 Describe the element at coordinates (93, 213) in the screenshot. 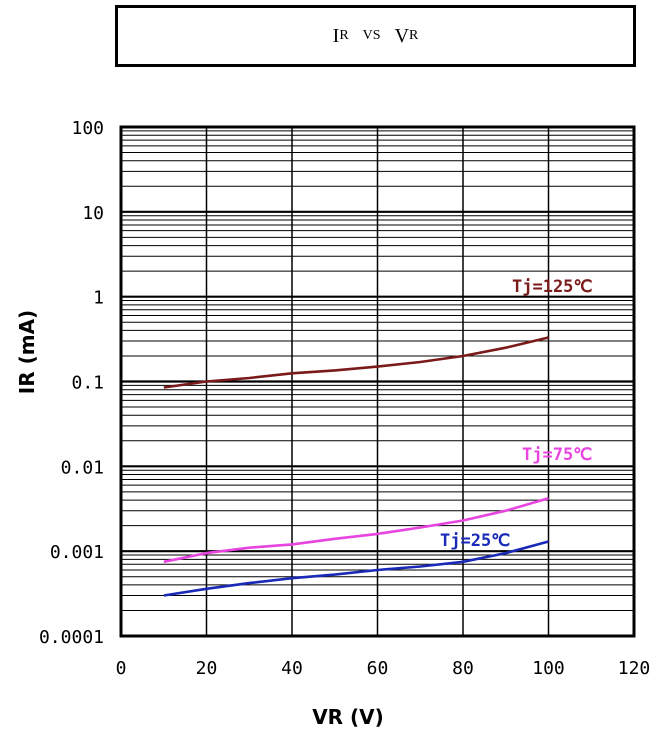

I see `y-tick-label: 10` at that location.